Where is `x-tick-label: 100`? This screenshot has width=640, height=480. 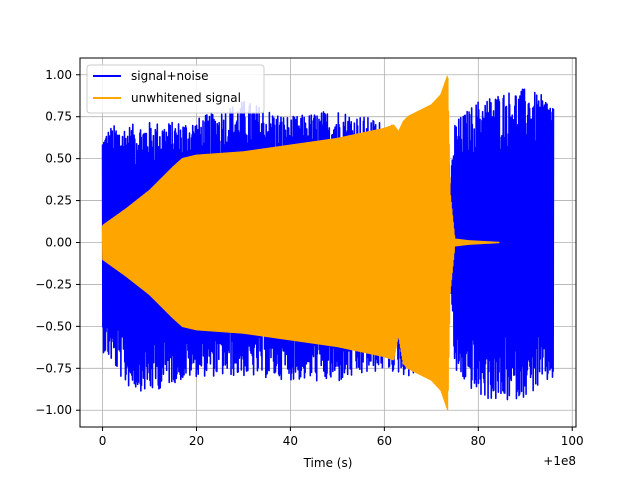
x-tick-label: 100 is located at coordinates (572, 441).